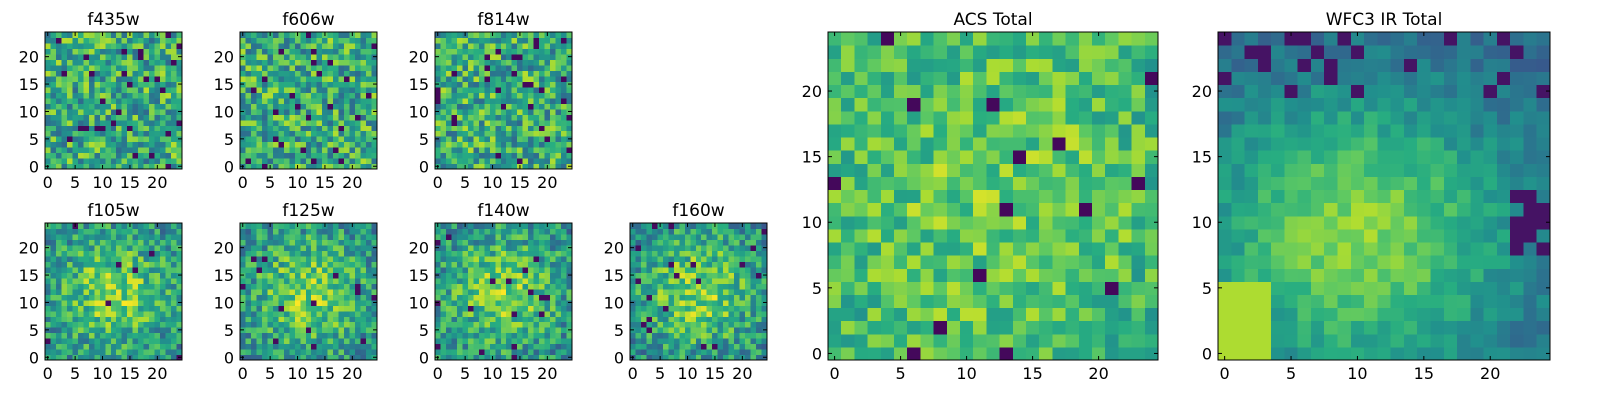  Describe the element at coordinates (419, 57) in the screenshot. I see `y-tick-label: 20` at that location.